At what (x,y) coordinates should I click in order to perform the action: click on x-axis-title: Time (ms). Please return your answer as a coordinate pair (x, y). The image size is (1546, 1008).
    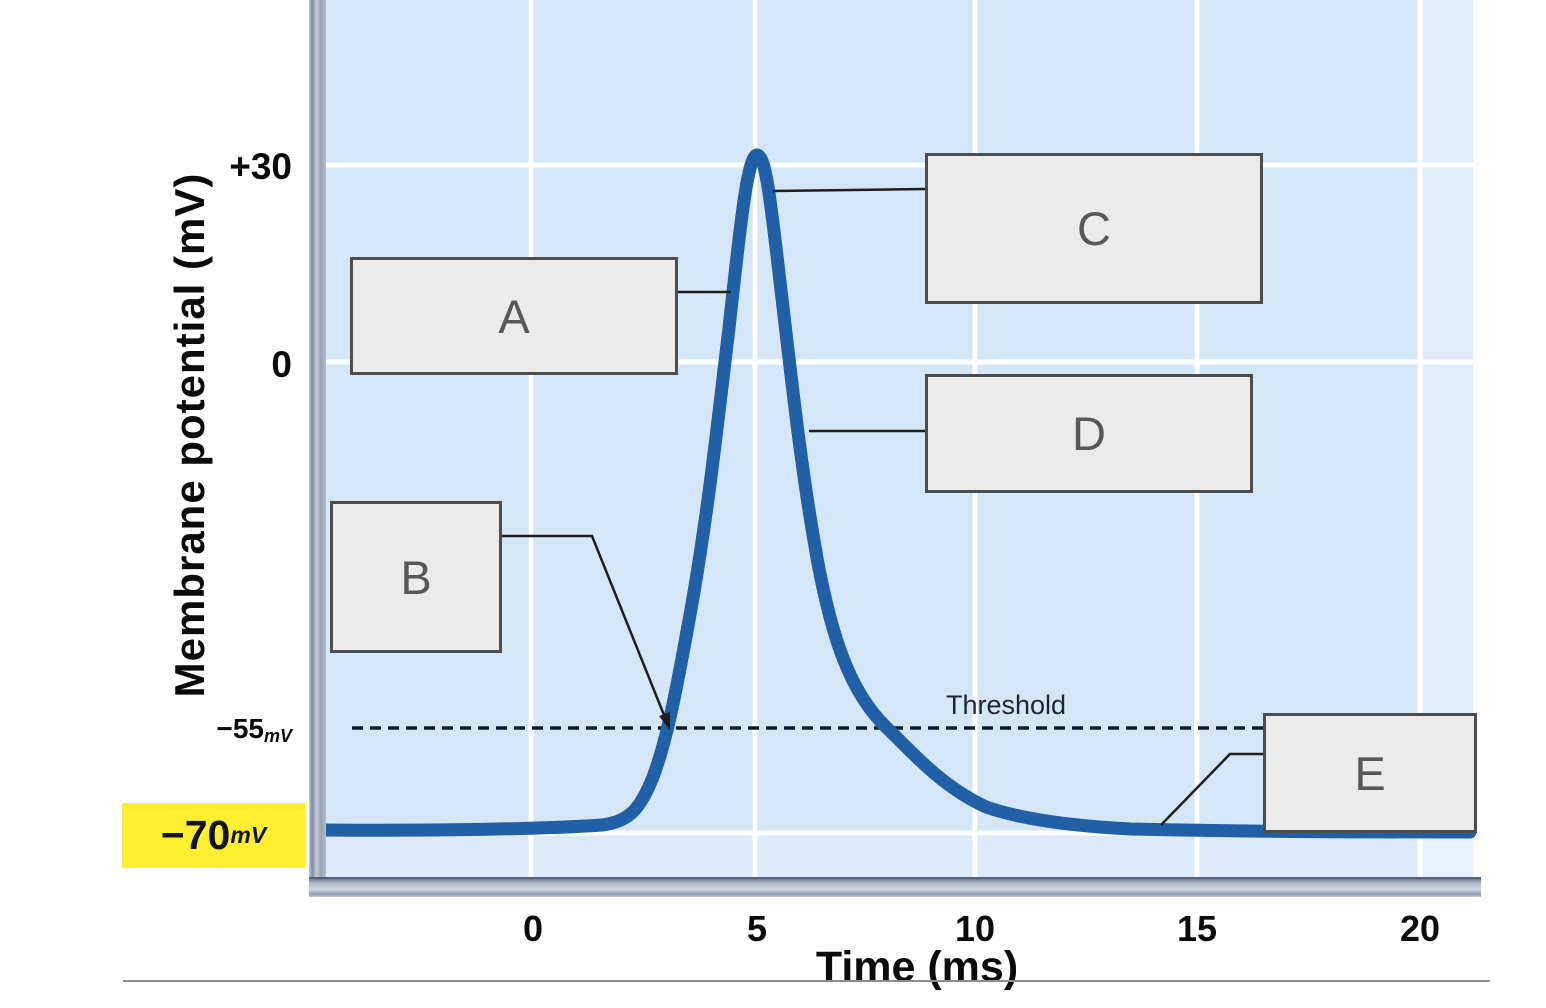
    Looking at the image, I should click on (917, 967).